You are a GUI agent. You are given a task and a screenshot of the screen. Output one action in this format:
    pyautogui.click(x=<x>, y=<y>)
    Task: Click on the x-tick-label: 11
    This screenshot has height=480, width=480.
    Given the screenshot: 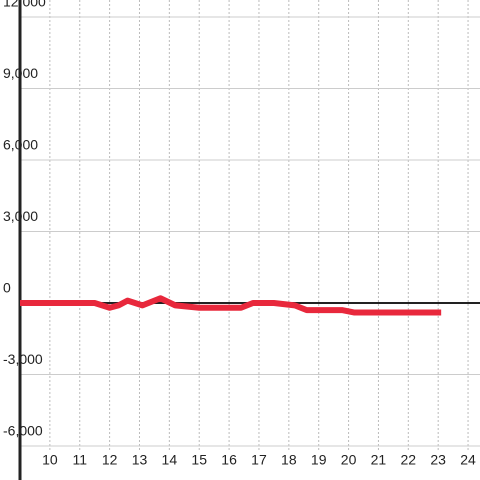 What is the action you would take?
    pyautogui.click(x=79, y=460)
    